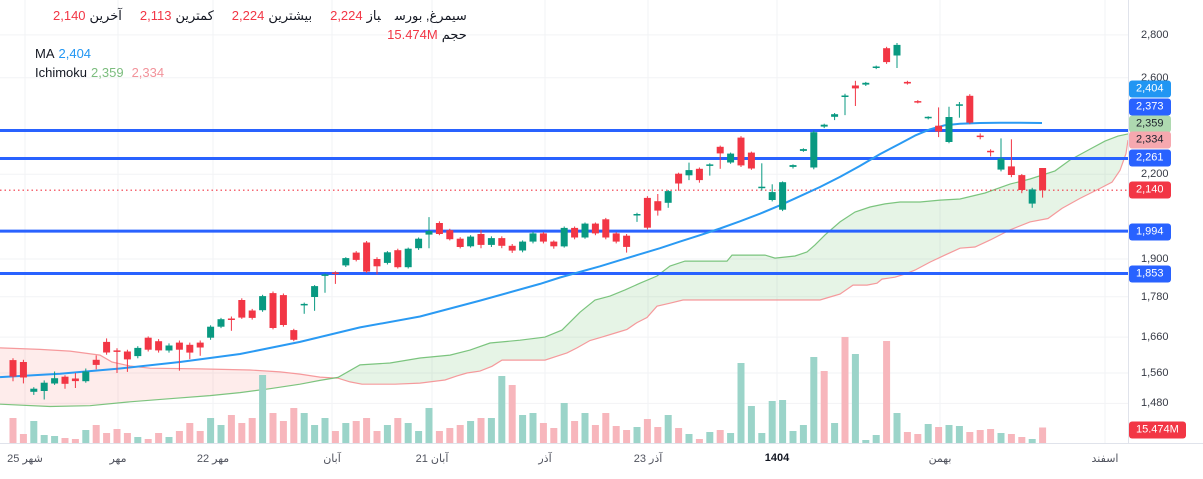  Describe the element at coordinates (1155, 34) in the screenshot. I see `price-tick-label: 2,800` at that location.